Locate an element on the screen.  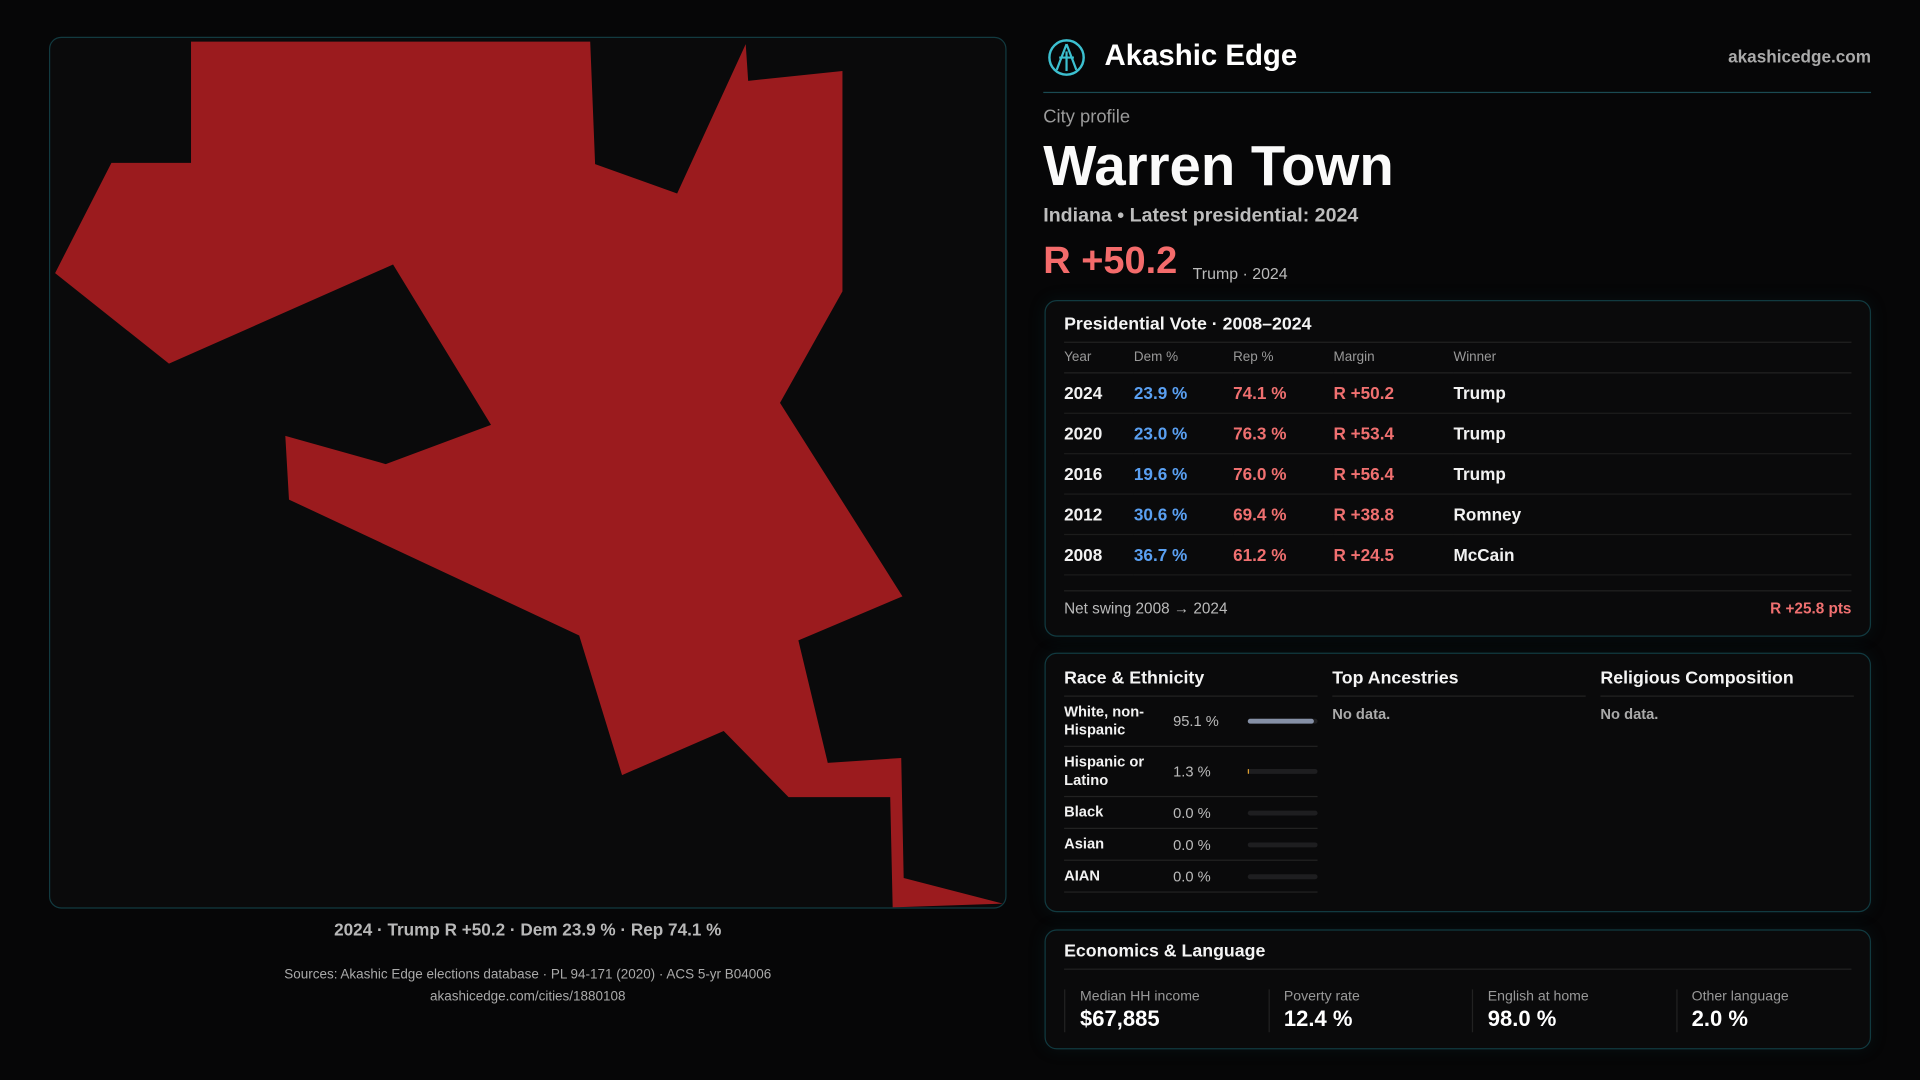
stat-value: 12.4 % is located at coordinates (1318, 1019).